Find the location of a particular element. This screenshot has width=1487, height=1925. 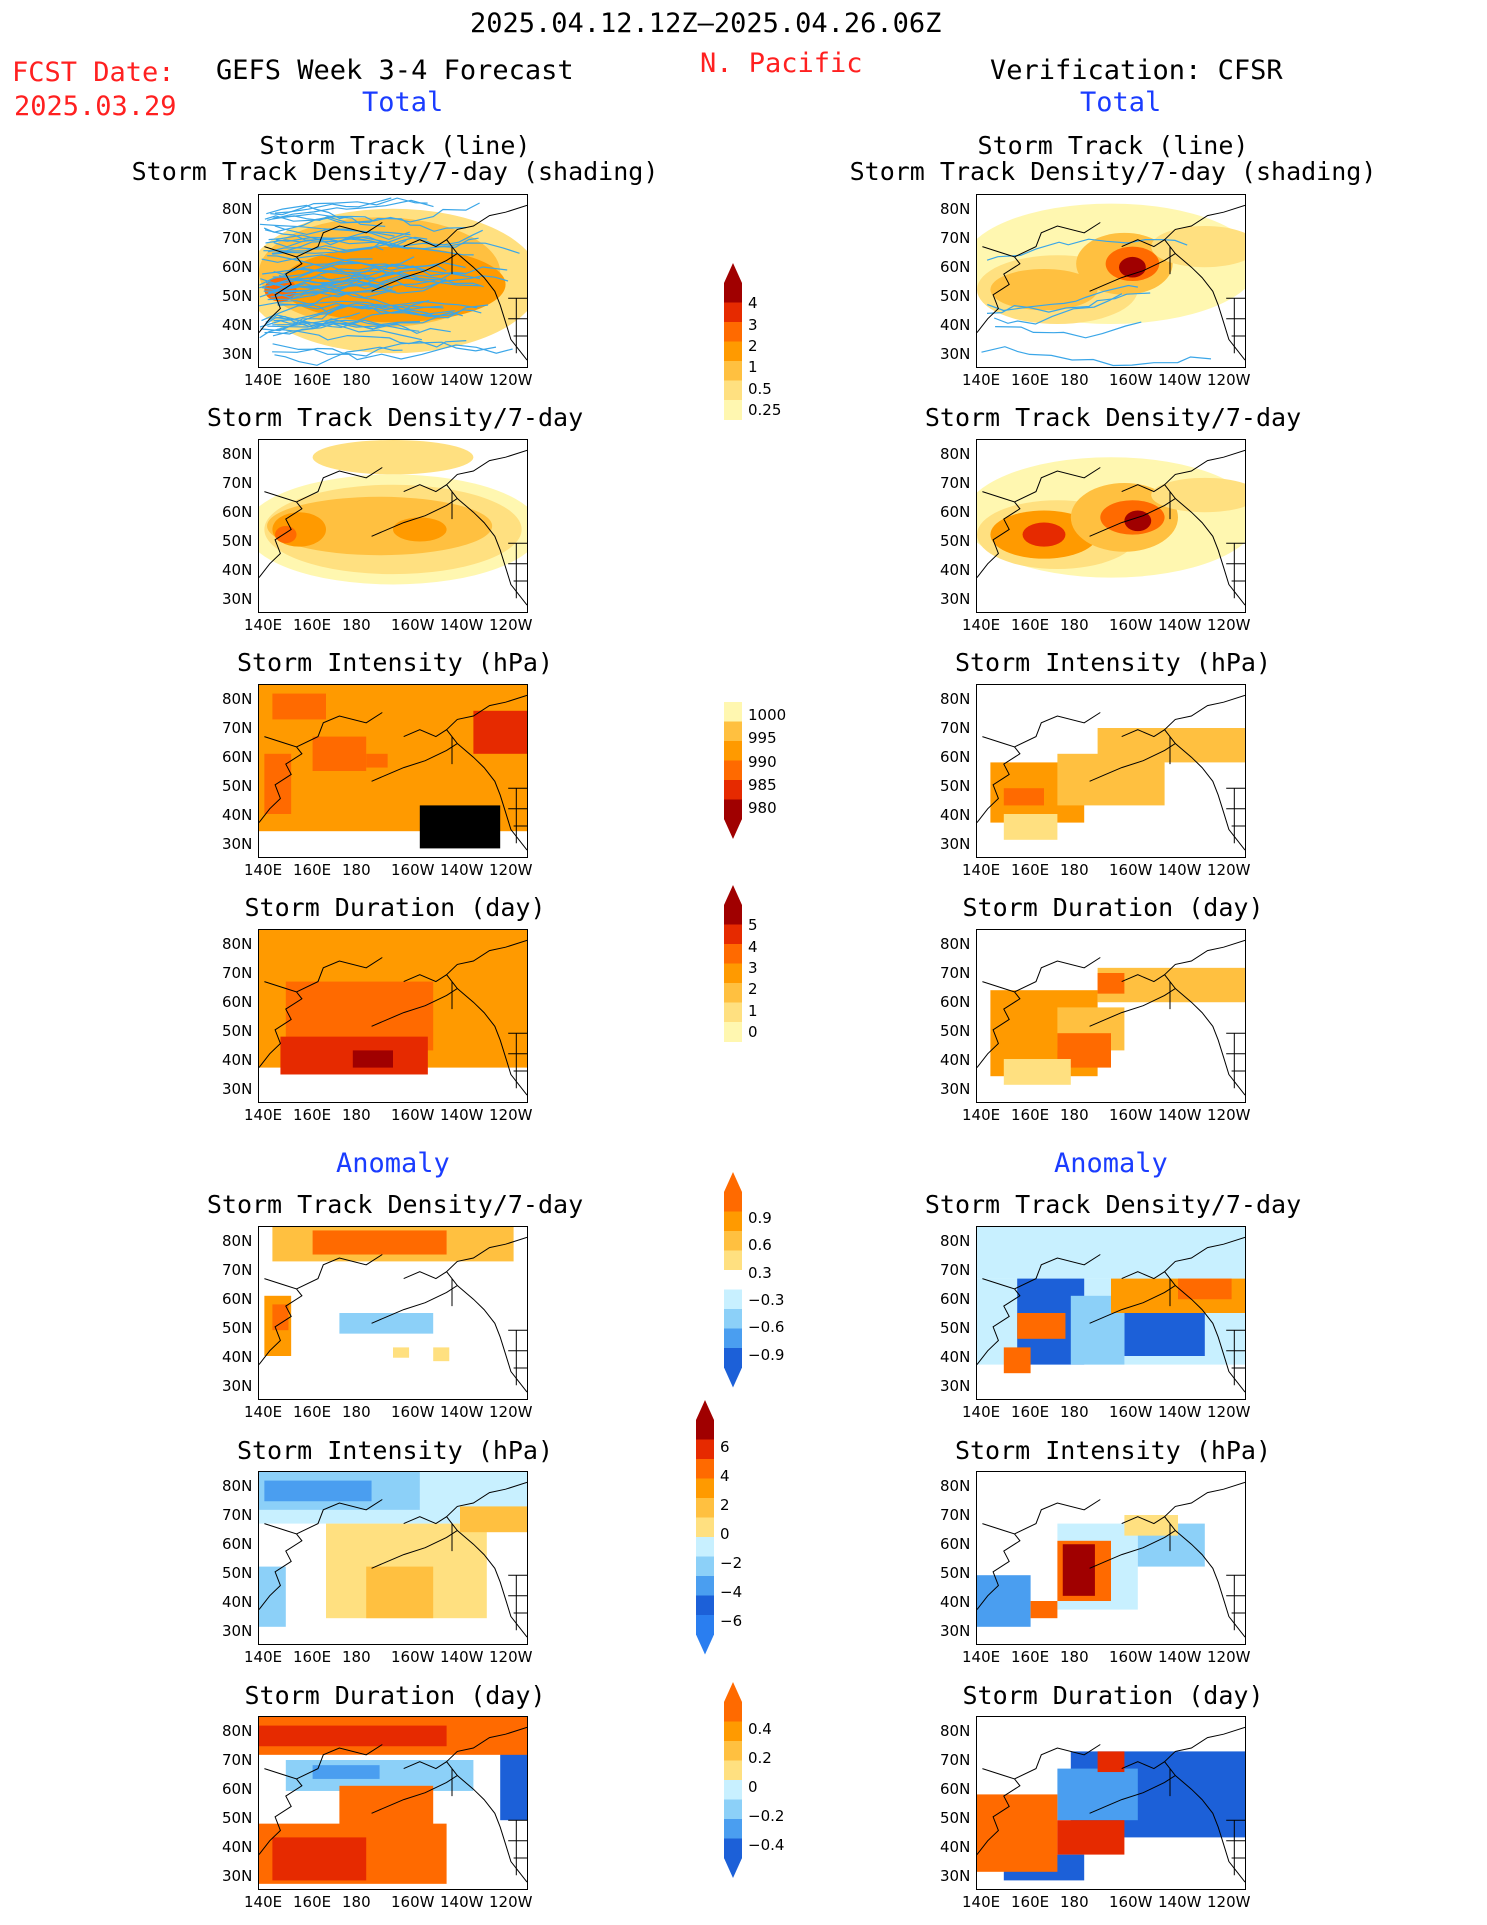

map-density-anom-right is located at coordinates (1111, 1313).